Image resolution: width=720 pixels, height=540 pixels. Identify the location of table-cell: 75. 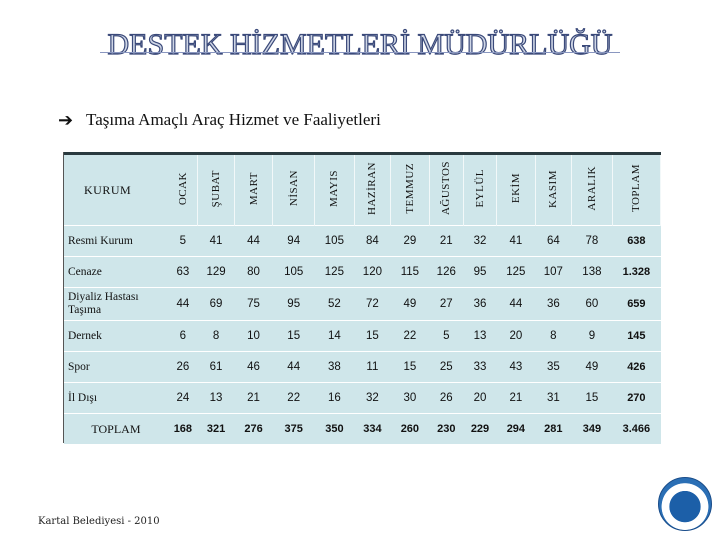
(253, 304).